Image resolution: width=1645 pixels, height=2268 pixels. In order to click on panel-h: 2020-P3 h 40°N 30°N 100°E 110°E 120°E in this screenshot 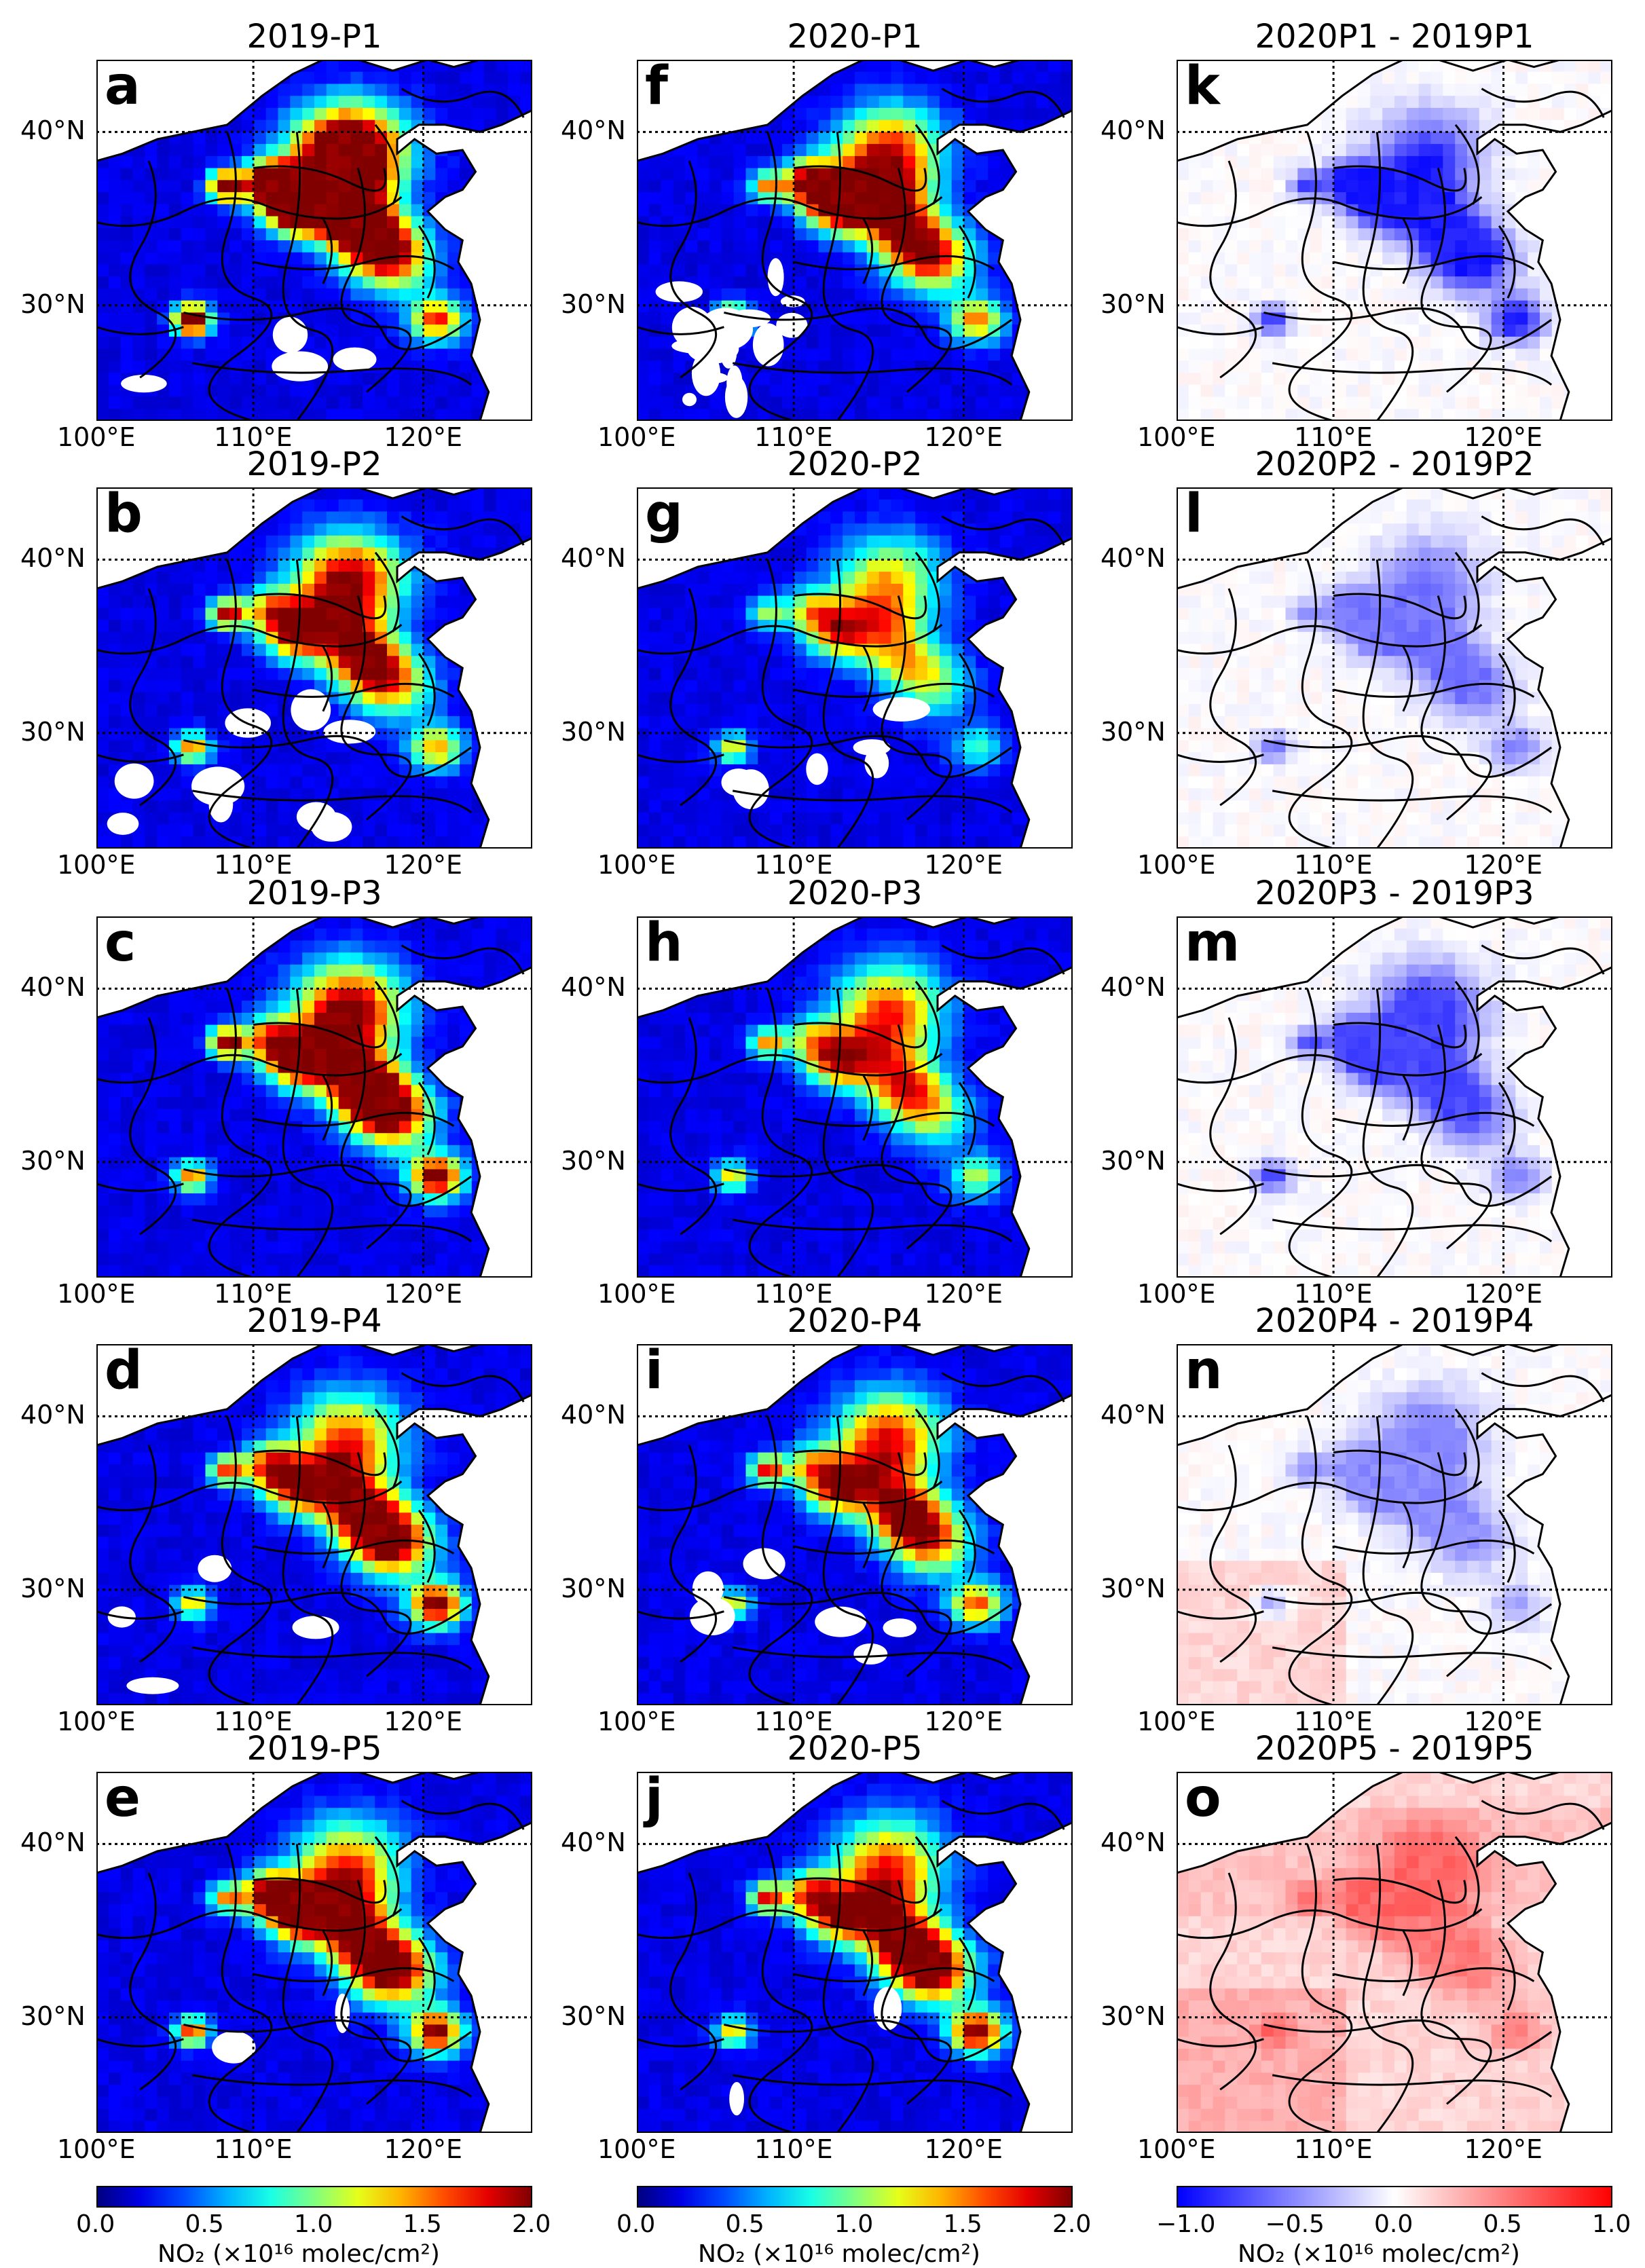, I will do `click(817, 1113)`.